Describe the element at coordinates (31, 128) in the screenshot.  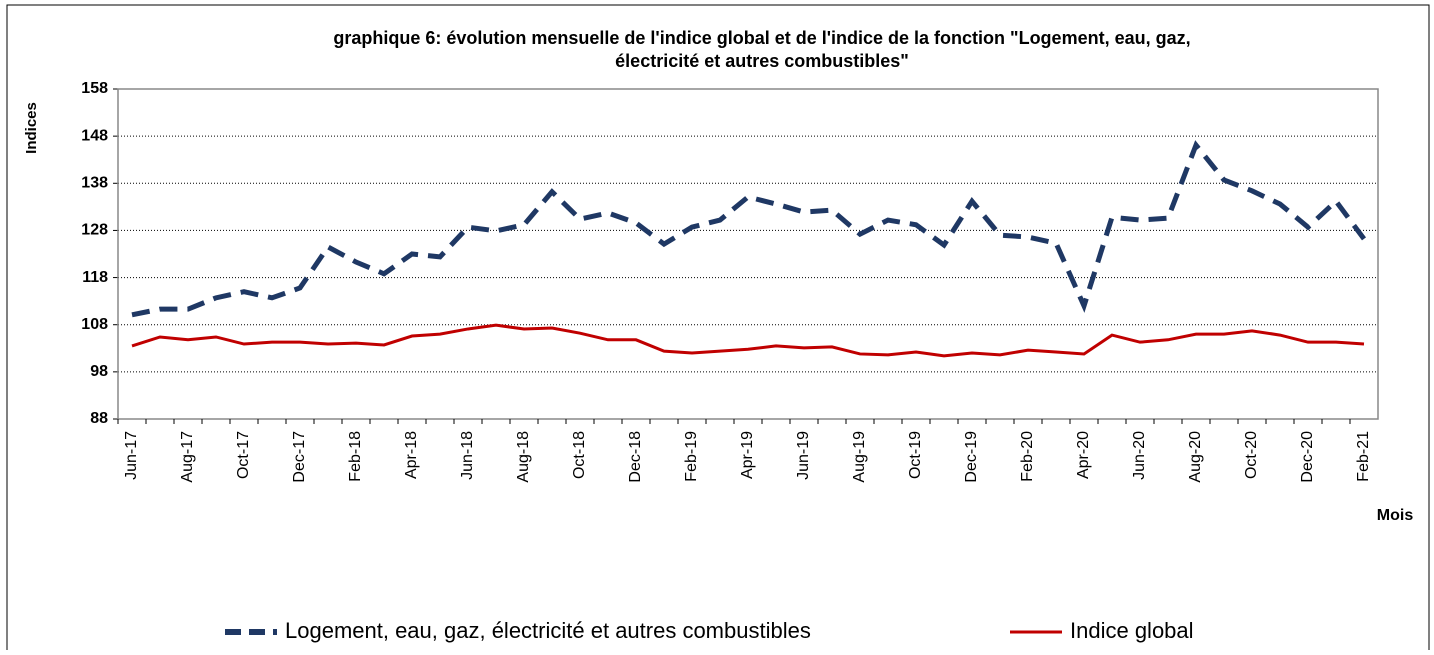
I see `y-axis-label: Indices` at that location.